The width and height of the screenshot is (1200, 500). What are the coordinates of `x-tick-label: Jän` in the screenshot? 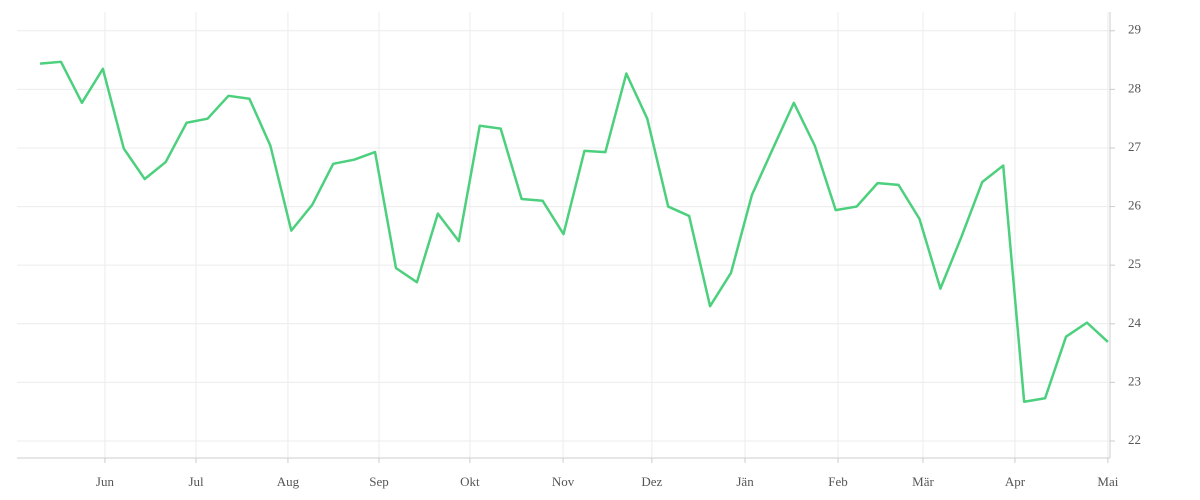 It's located at (745, 481).